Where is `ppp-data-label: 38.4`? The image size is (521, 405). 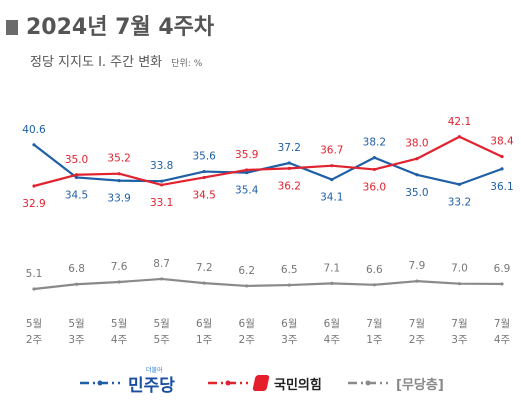 ppp-data-label: 38.4 is located at coordinates (502, 142).